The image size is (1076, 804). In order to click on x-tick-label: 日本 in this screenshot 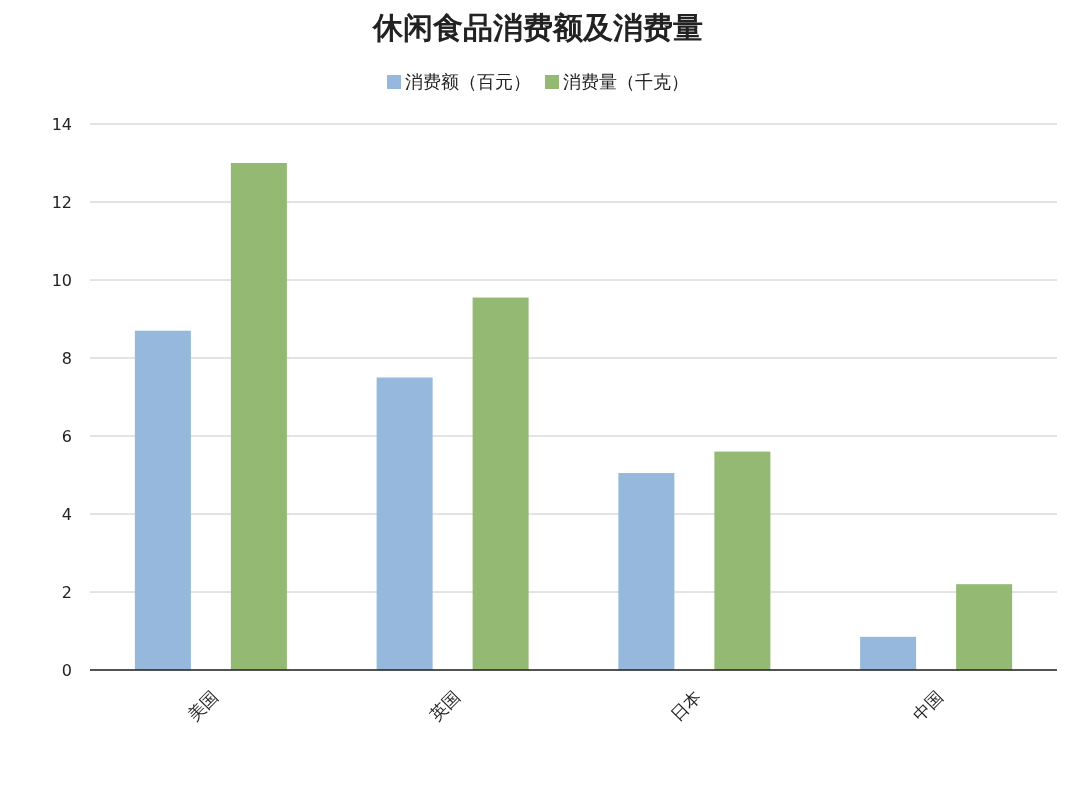, I will do `click(686, 705)`.